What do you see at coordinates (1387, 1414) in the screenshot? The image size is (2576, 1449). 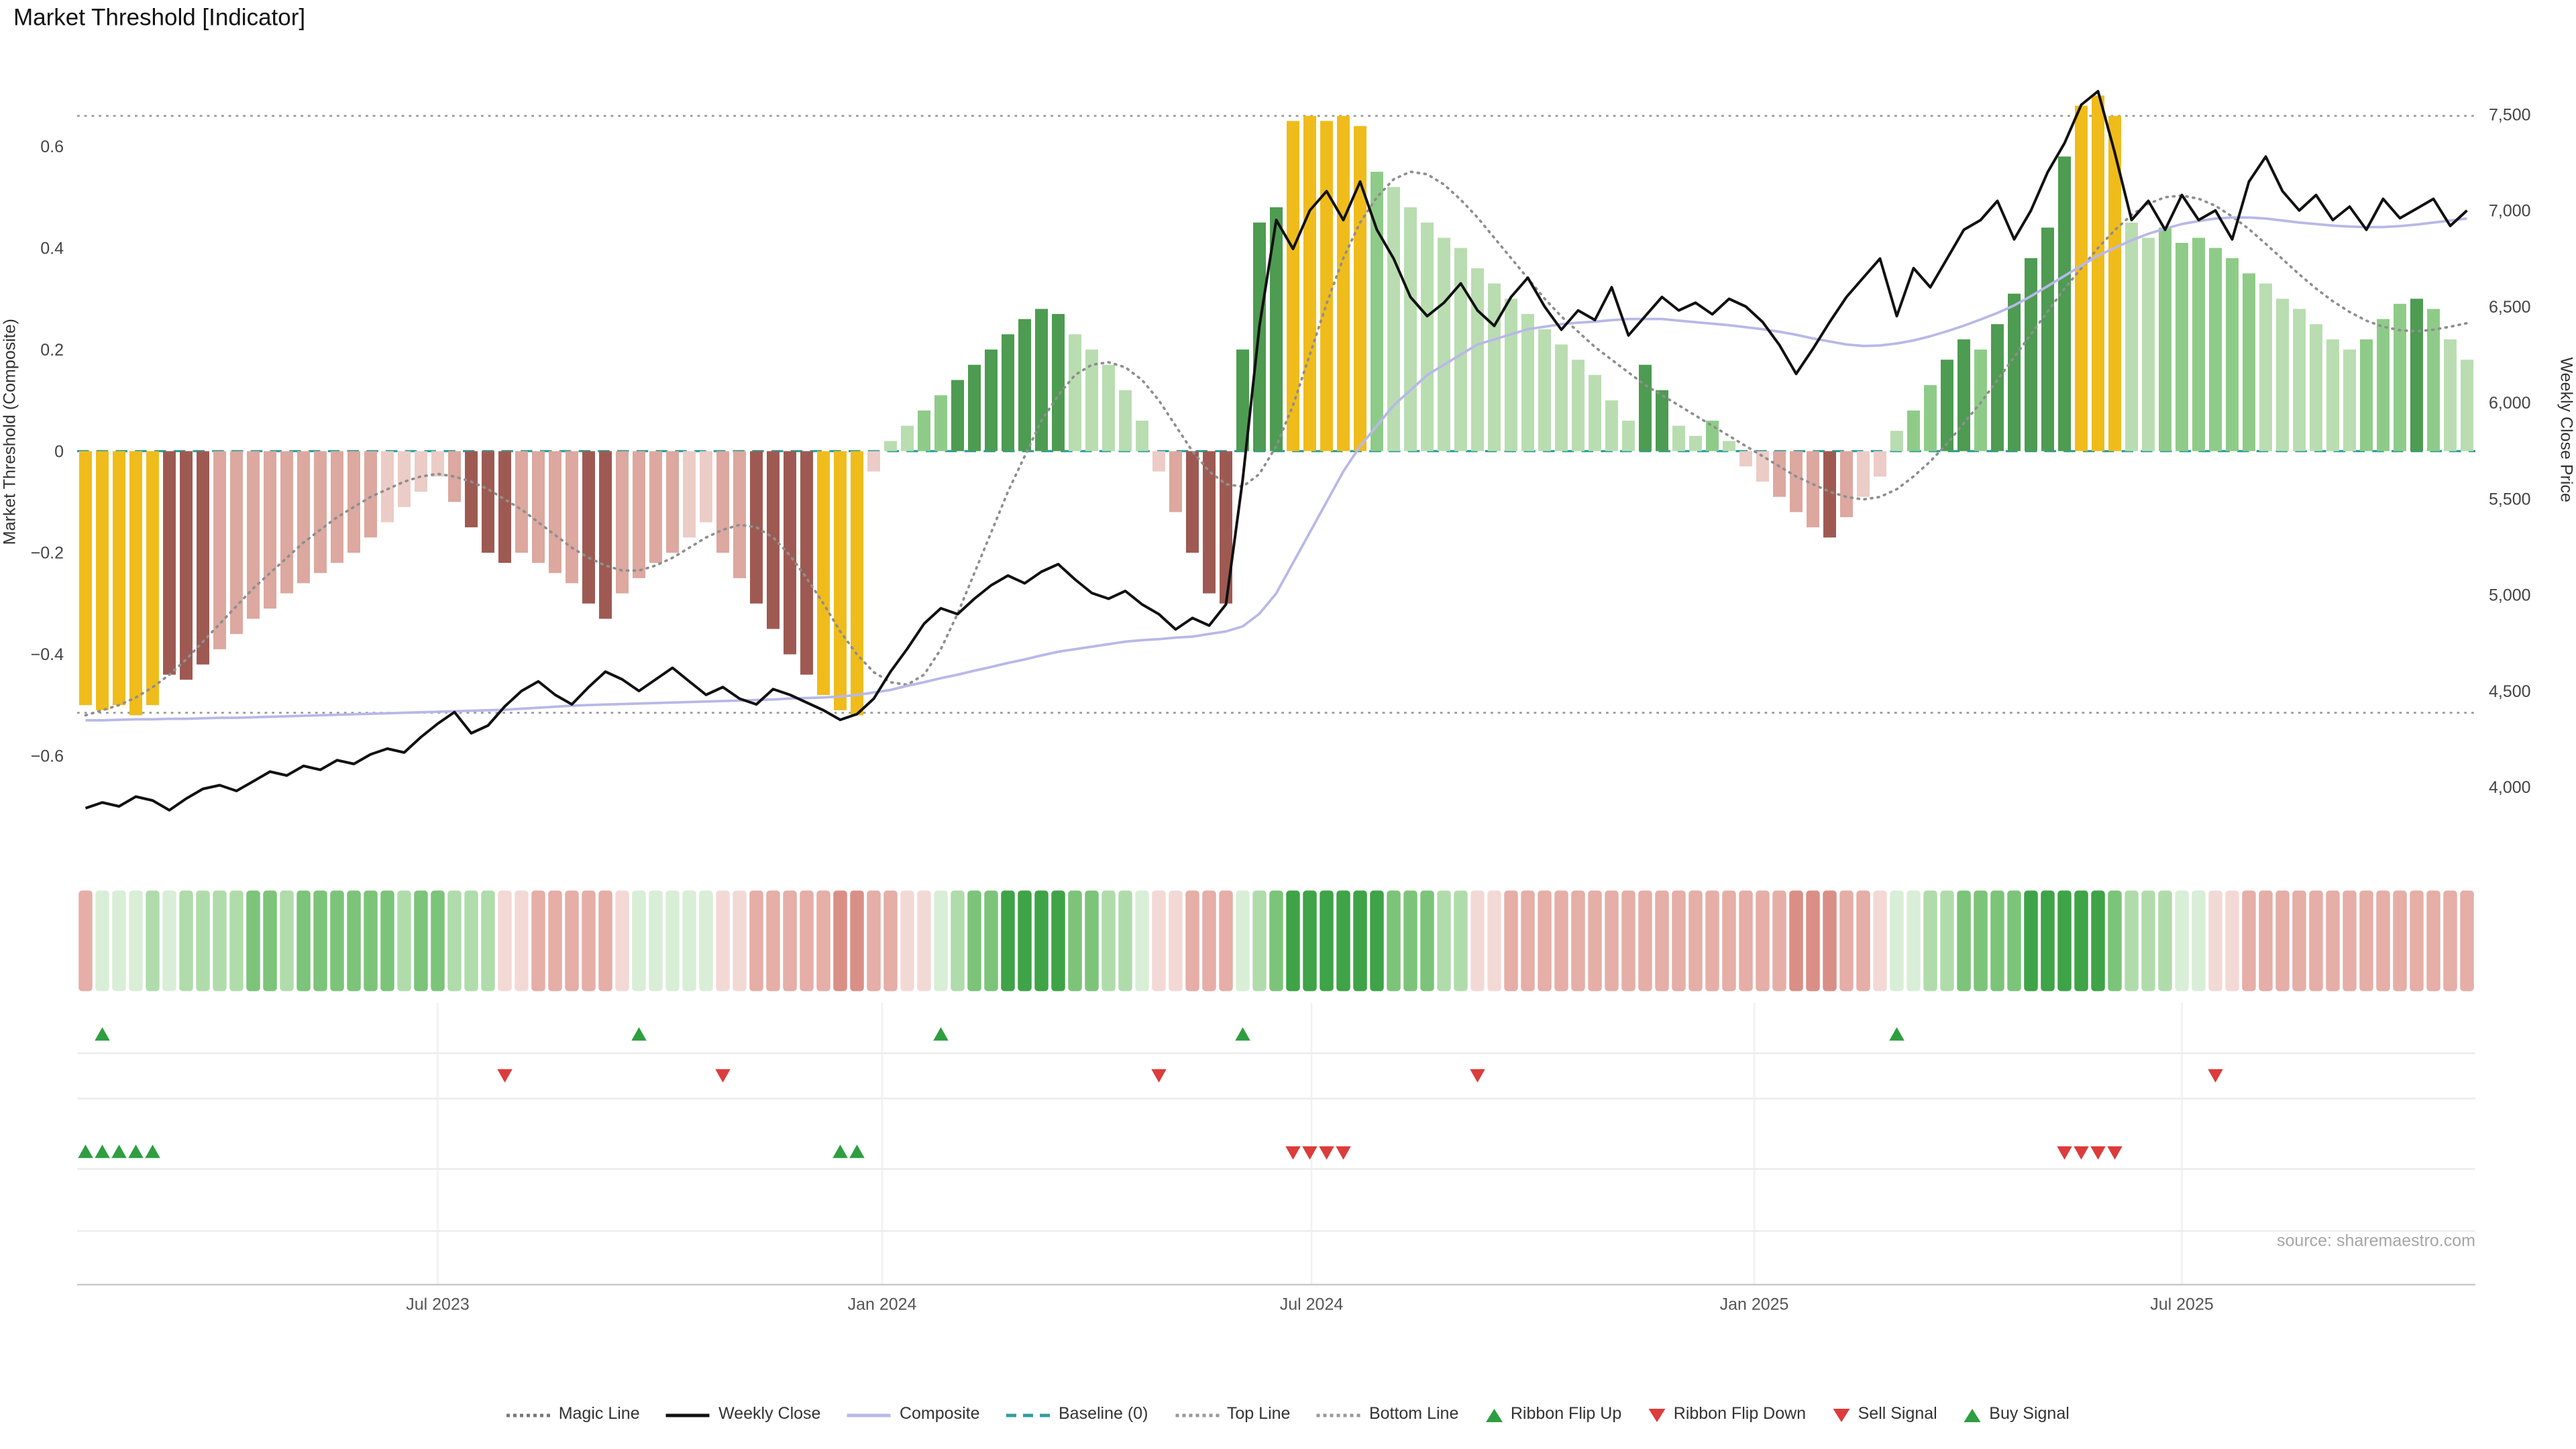 I see `legend-item-bottom-line: Bottom Line` at bounding box center [1387, 1414].